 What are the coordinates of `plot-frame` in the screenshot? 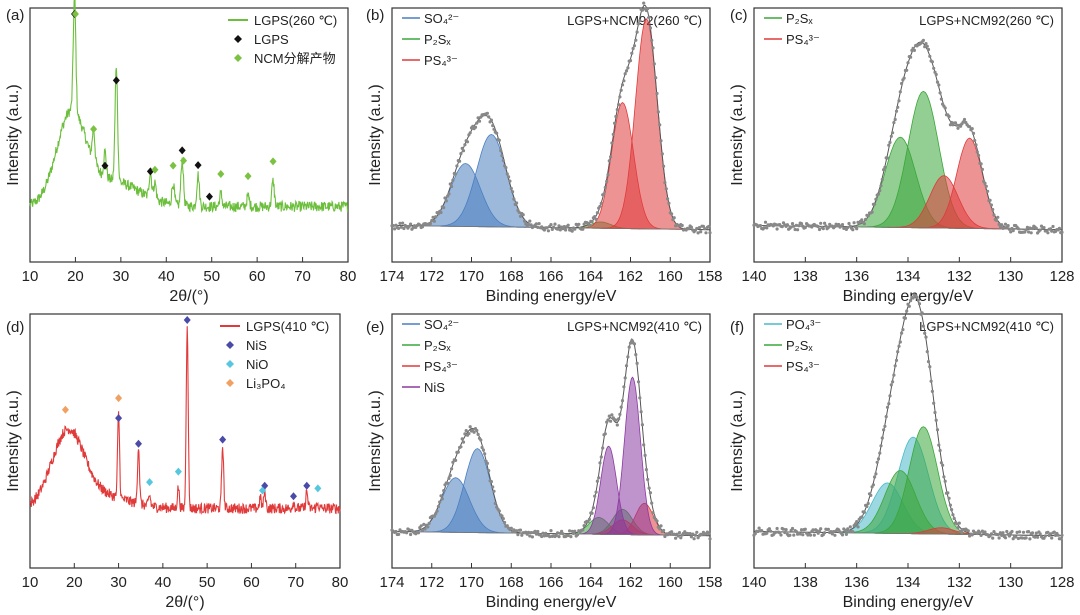 It's located at (189, 135).